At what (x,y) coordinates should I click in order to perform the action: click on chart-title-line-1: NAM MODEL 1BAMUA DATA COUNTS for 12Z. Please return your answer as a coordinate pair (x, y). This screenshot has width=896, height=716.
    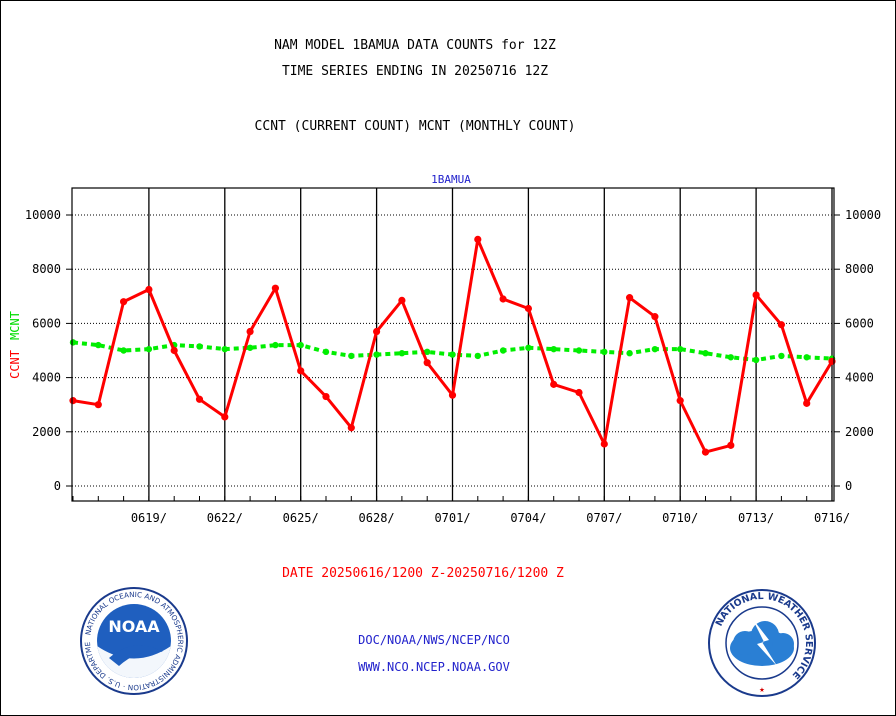
    Looking at the image, I should click on (415, 45).